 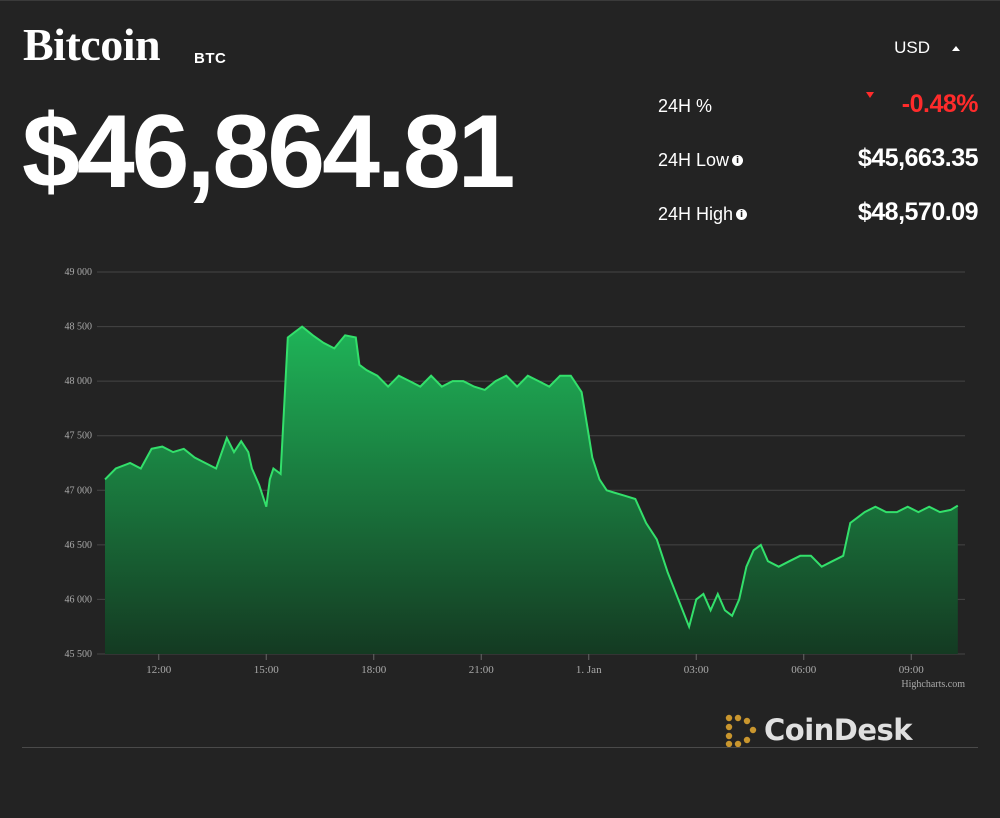 What do you see at coordinates (500, 0) in the screenshot?
I see `top-border` at bounding box center [500, 0].